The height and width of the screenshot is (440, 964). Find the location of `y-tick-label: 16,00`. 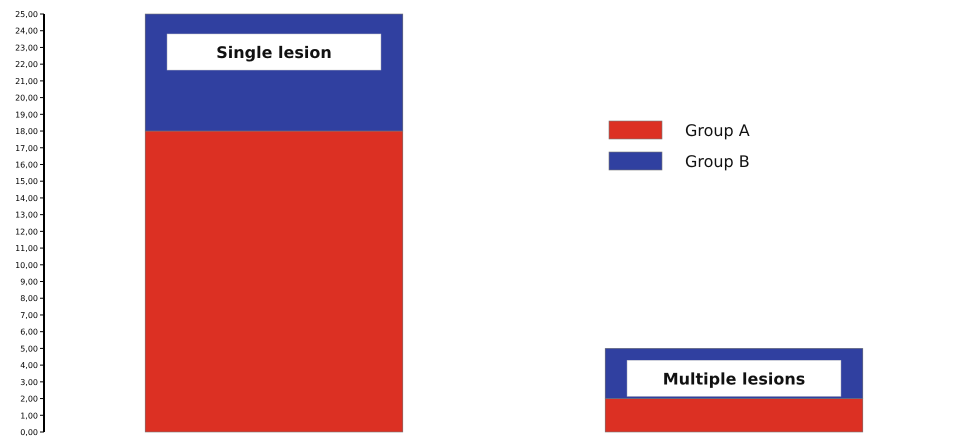

y-tick-label: 16,00 is located at coordinates (26, 165).